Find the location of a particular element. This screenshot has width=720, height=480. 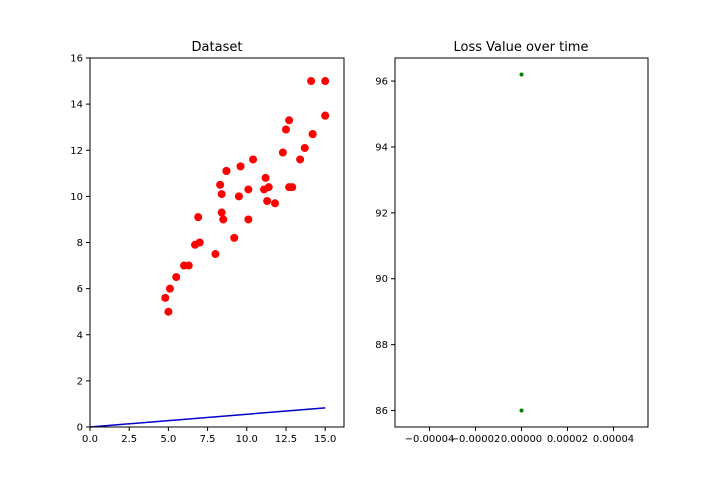

loss-y-ticks: 86 88 90 92 94 96 is located at coordinates (385, 247).